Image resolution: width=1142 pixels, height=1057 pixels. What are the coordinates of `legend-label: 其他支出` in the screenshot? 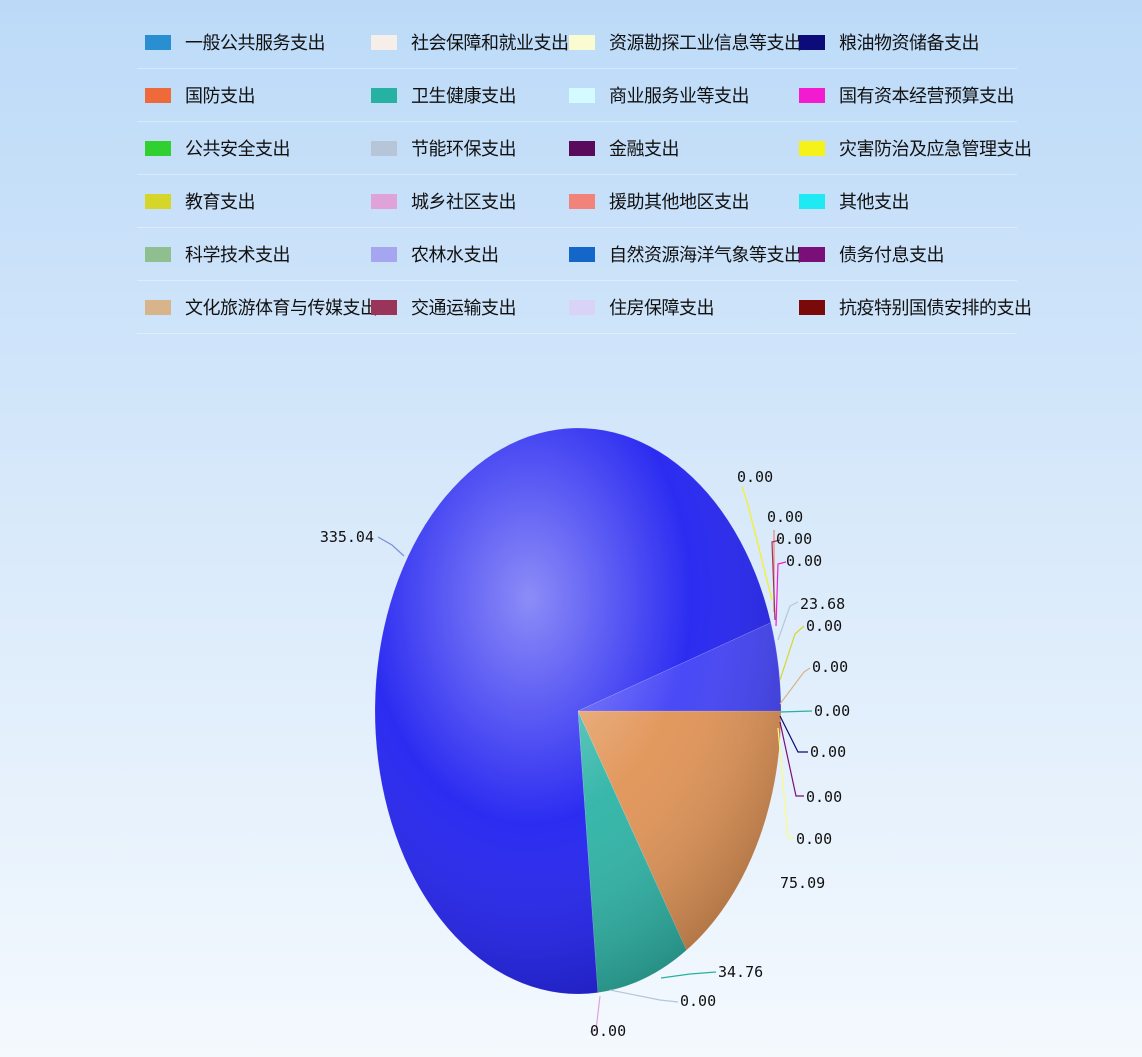 It's located at (874, 202).